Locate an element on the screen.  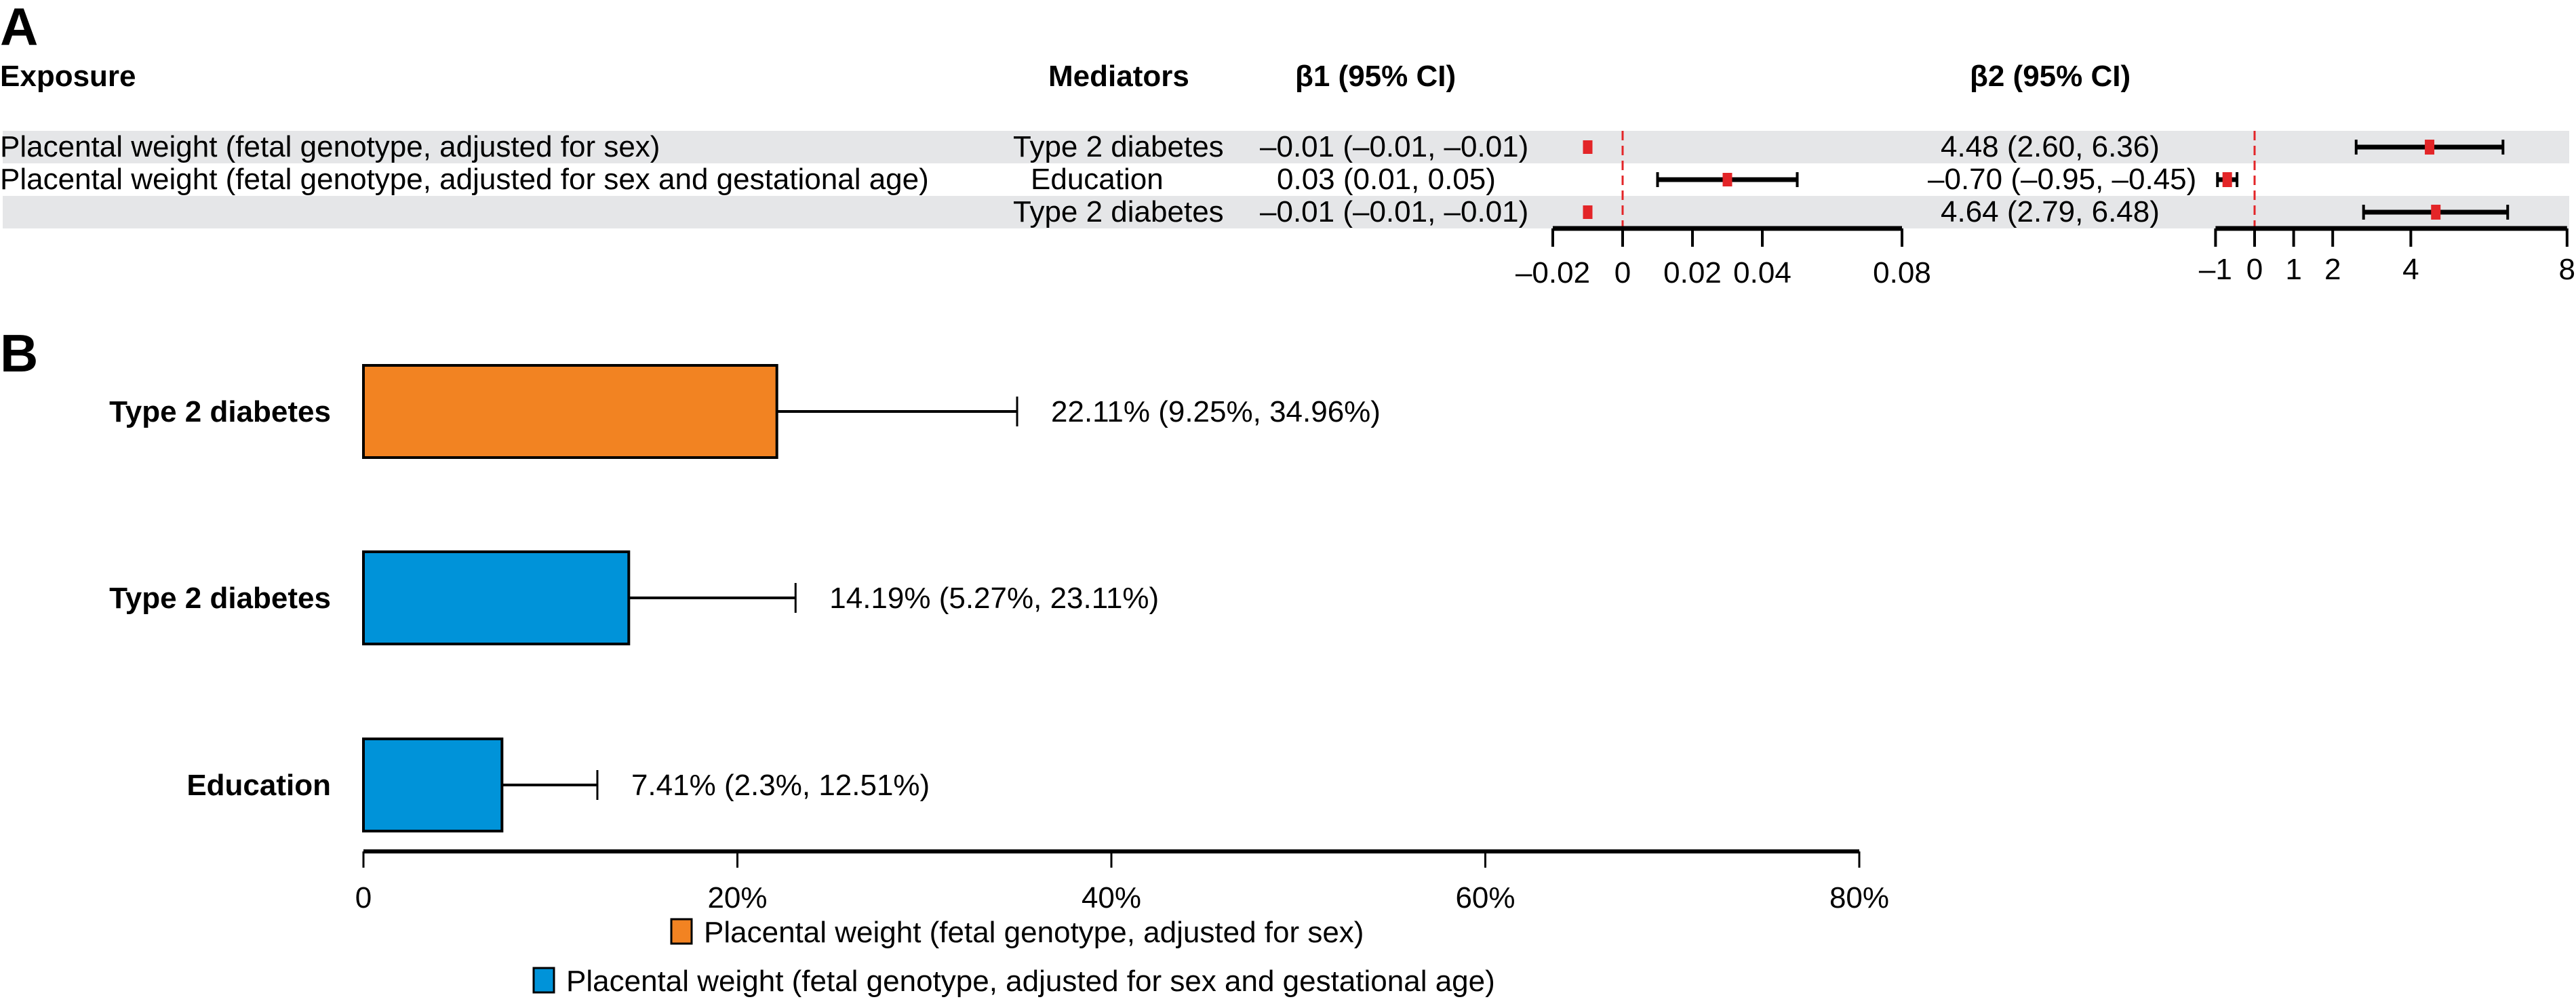
bar-value-label: 22.11% (9.25%, 34.96%) is located at coordinates (1216, 411).